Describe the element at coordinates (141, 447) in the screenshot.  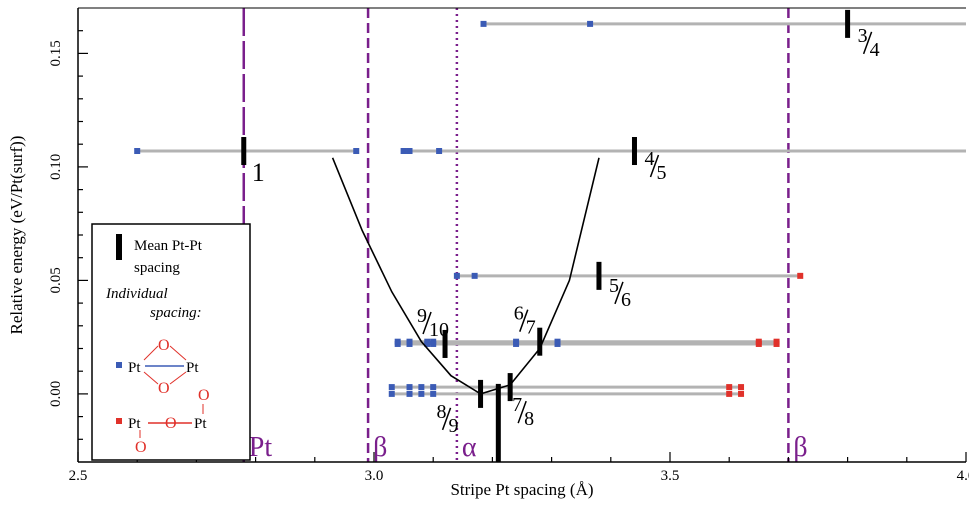
I see `legend-o-lower: O` at that location.